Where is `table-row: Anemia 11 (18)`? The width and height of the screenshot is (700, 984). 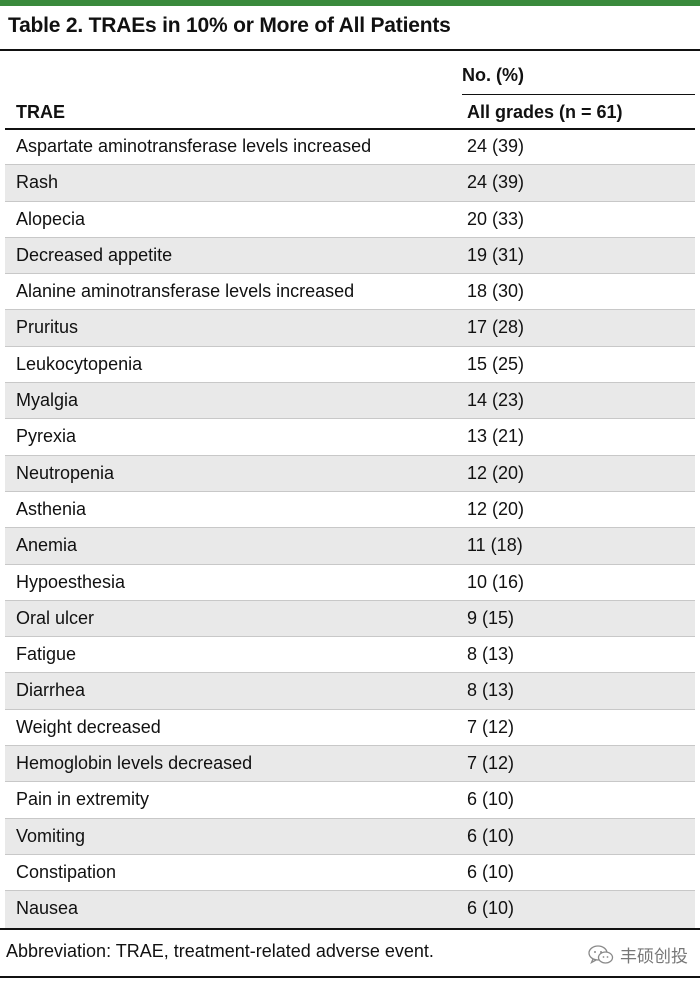
table-row: Anemia 11 (18) is located at coordinates (350, 546).